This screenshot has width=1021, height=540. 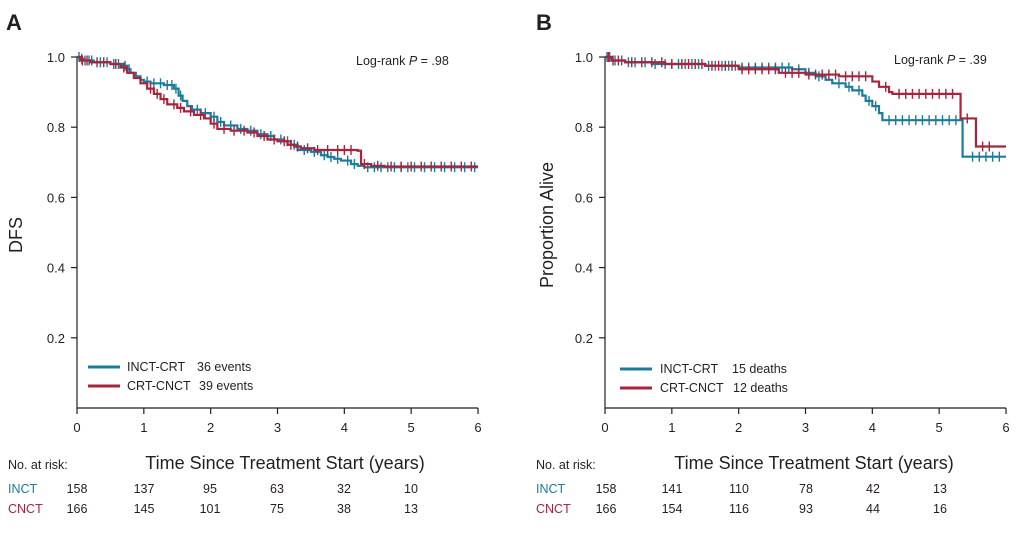 I want to click on panel-a-risk-cnct-value: 38, so click(x=344, y=509).